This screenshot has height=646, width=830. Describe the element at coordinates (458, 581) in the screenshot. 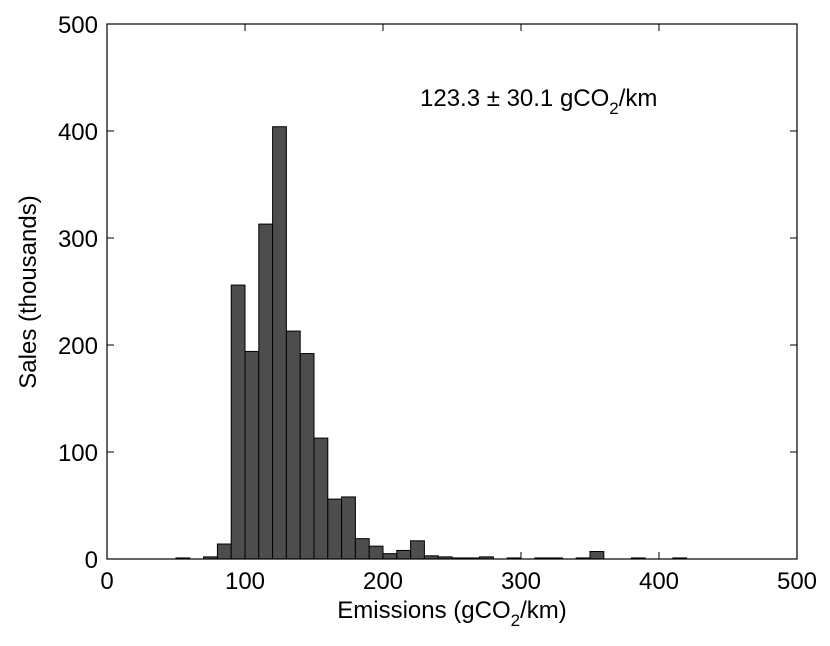

I see `x-tick-labels: 0 100 200 300 400 500` at that location.